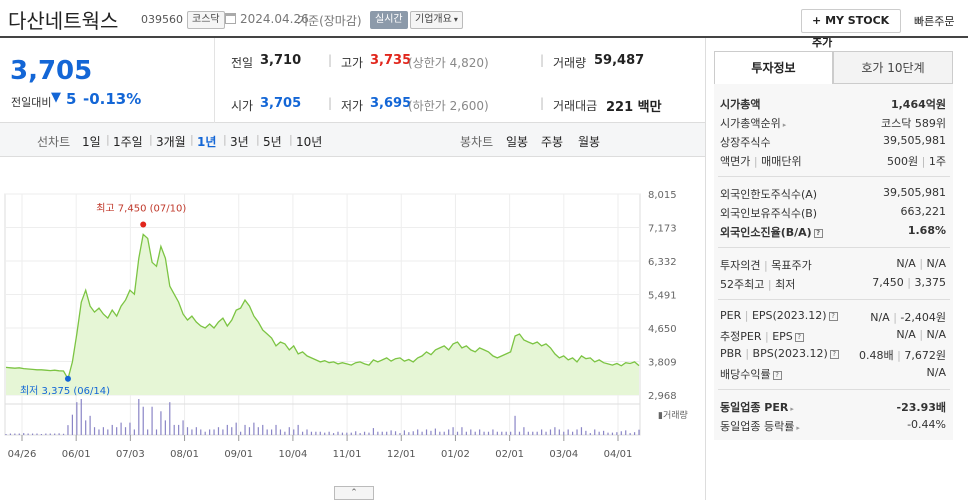 The height and width of the screenshot is (500, 968). I want to click on change-amount: 5, so click(71, 99).